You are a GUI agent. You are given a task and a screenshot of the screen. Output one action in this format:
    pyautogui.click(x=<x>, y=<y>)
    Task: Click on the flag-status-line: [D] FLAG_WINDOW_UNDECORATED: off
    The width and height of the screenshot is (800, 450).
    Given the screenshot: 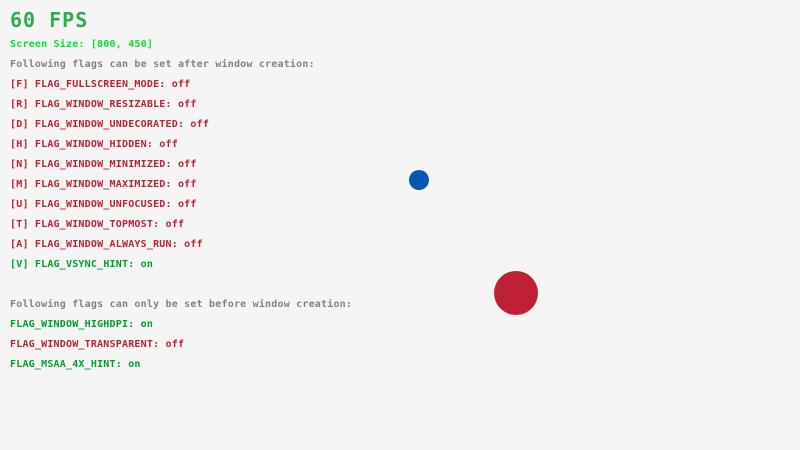 What is the action you would take?
    pyautogui.click(x=110, y=124)
    